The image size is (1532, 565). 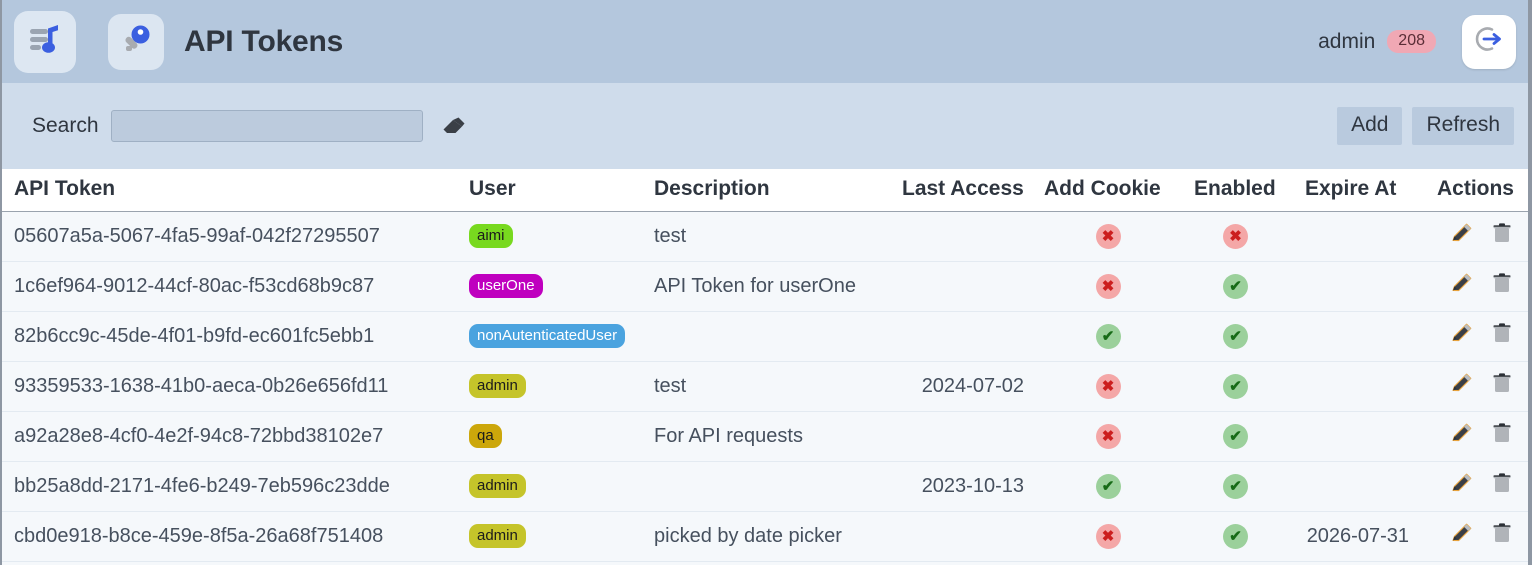 I want to click on cell-user: userOne, so click(x=549, y=286).